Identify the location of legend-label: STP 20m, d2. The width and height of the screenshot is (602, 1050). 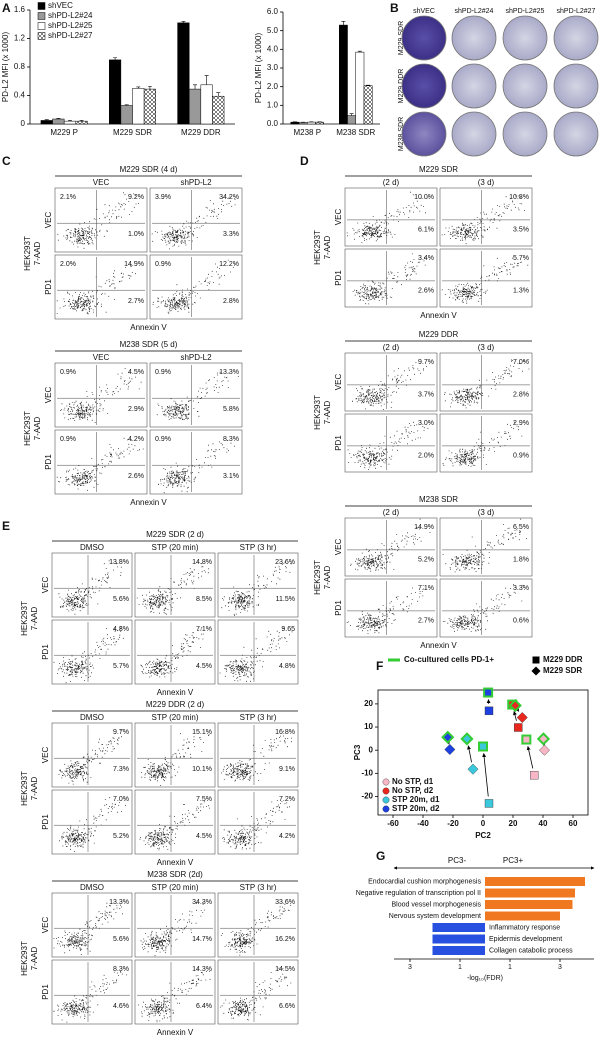
(416, 808).